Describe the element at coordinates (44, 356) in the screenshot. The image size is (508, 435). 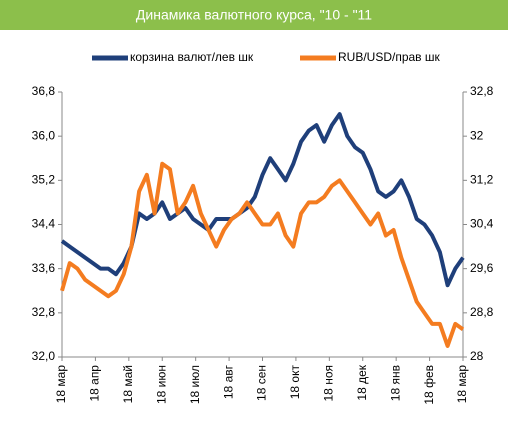
I see `y-tick-label: 32,0` at that location.